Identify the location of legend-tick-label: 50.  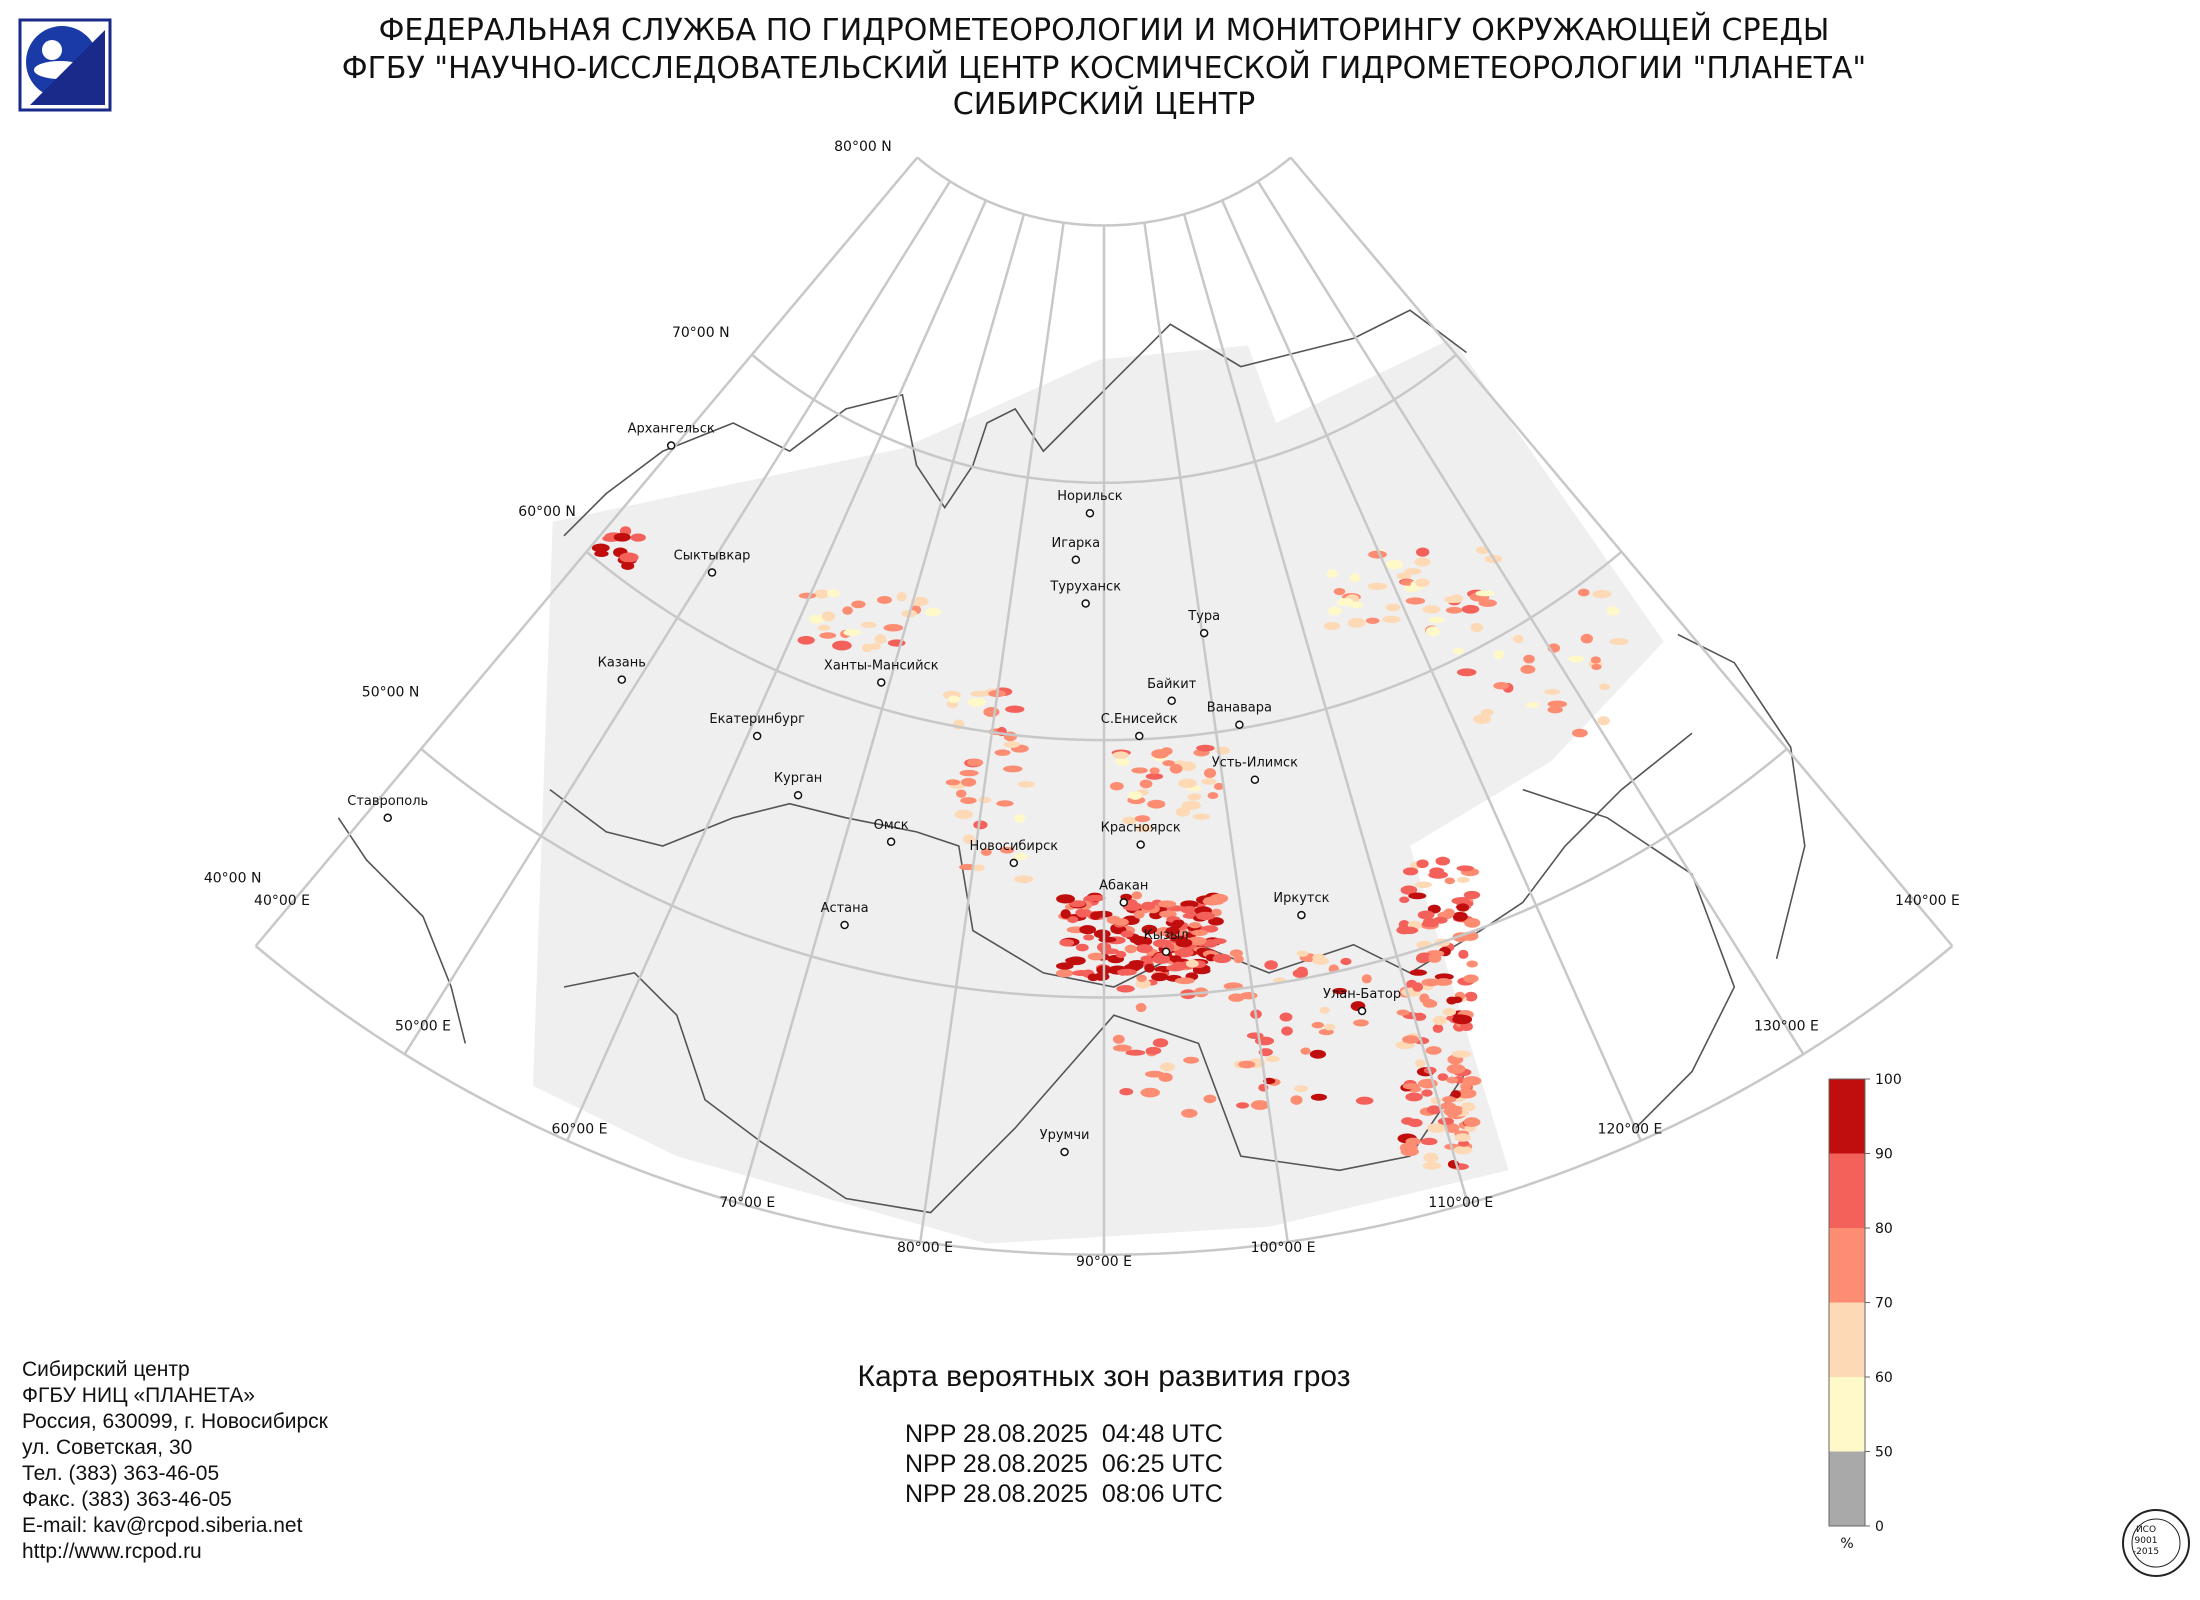
(1884, 1453).